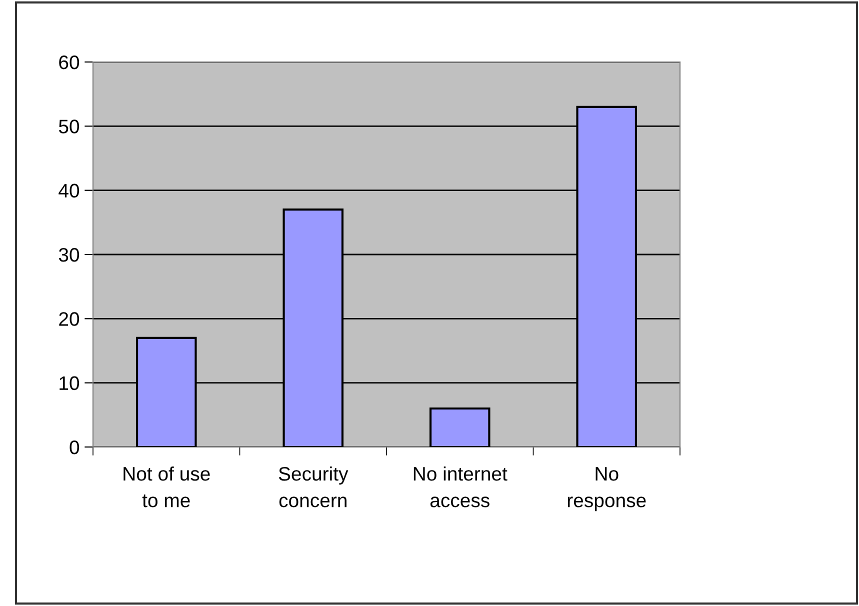  I want to click on y-tick-label: 0, so click(75, 447).